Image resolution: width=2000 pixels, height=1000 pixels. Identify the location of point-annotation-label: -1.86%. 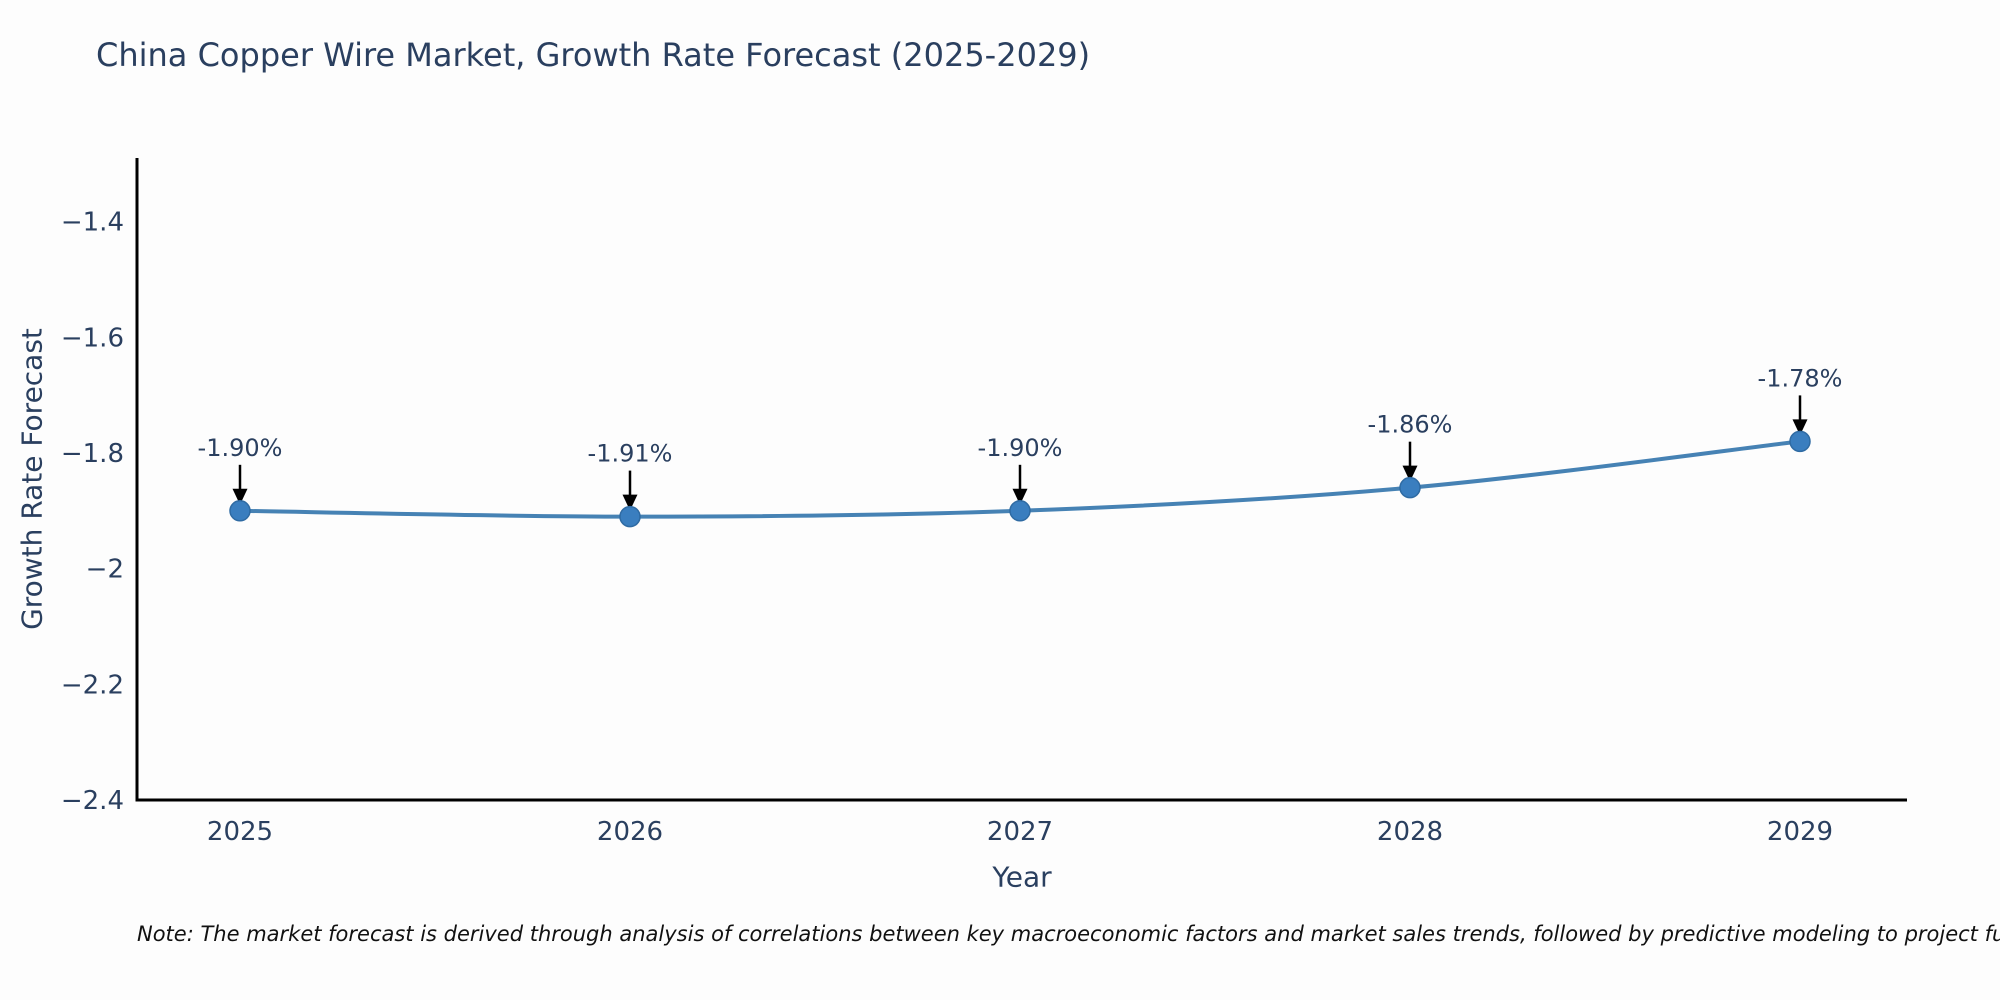
(1410, 425).